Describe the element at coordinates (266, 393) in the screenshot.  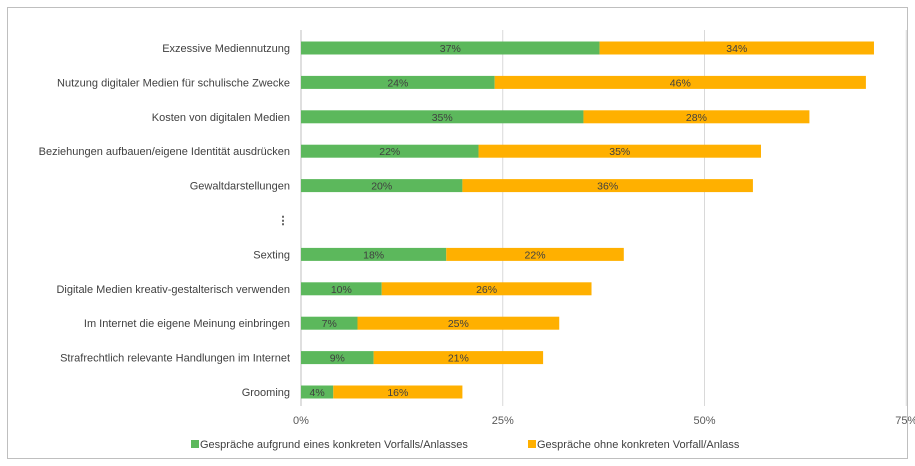
I see `category-label: Grooming` at that location.